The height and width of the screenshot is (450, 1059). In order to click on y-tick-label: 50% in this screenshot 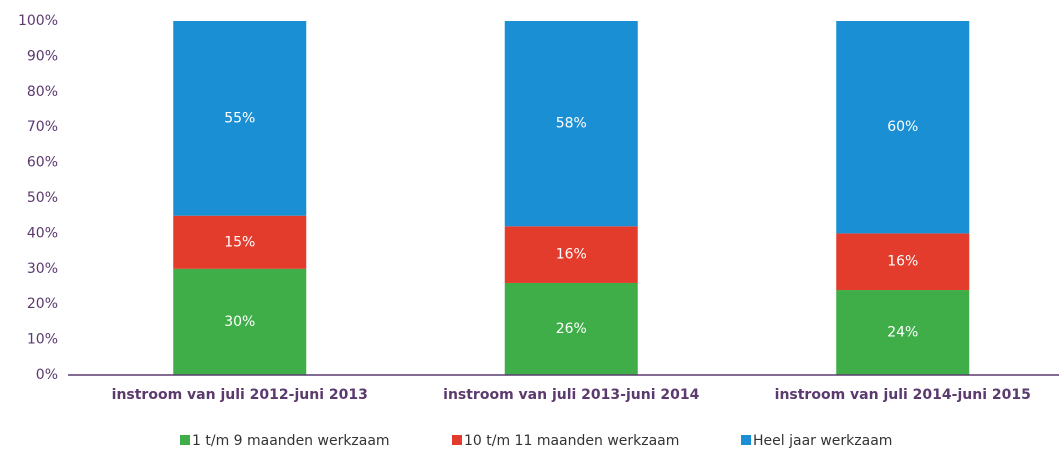, I will do `click(42, 198)`.